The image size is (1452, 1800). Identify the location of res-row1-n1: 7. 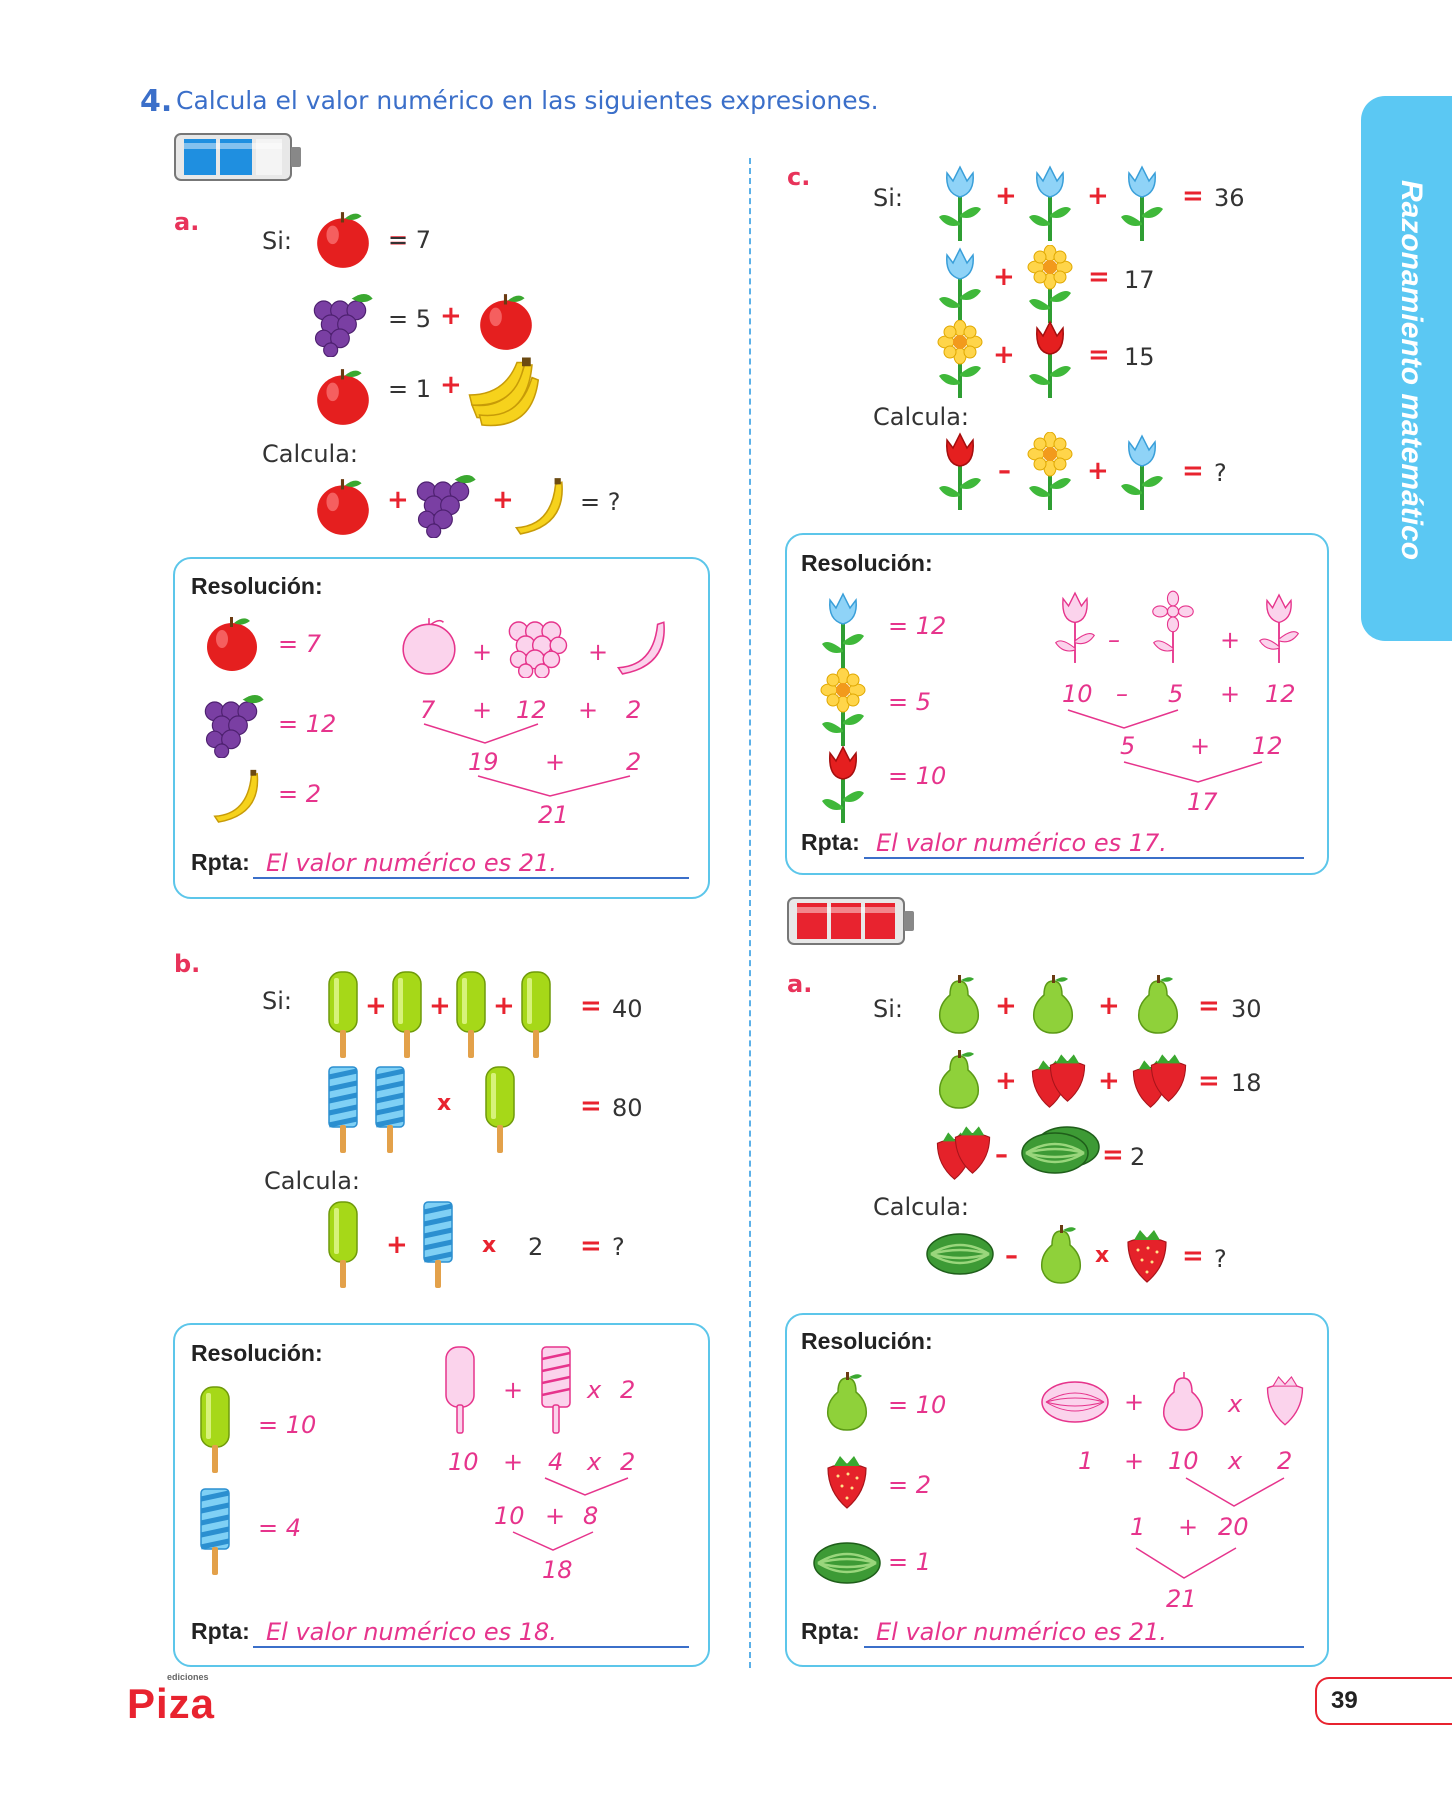
(428, 710).